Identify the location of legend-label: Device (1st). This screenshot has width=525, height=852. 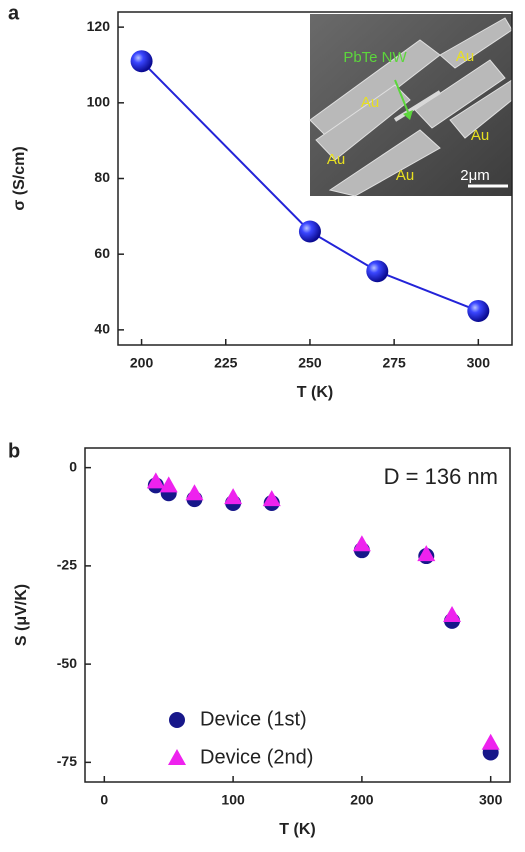
(253, 719).